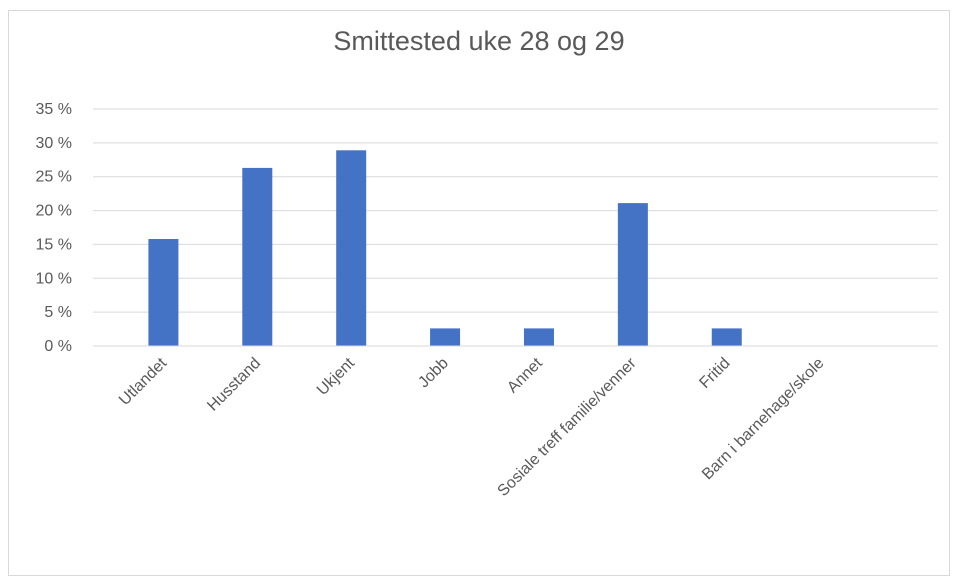 The image size is (958, 578). I want to click on y-tick-label: 20 %, so click(54, 211).